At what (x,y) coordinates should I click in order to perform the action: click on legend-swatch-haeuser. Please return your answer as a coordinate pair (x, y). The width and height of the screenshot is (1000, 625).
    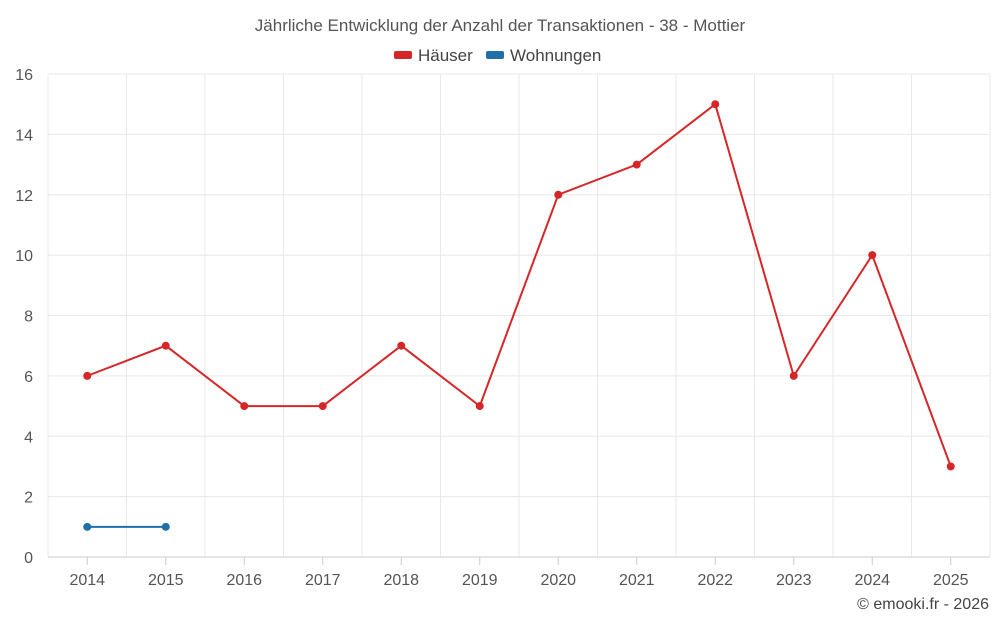
    Looking at the image, I should click on (403, 55).